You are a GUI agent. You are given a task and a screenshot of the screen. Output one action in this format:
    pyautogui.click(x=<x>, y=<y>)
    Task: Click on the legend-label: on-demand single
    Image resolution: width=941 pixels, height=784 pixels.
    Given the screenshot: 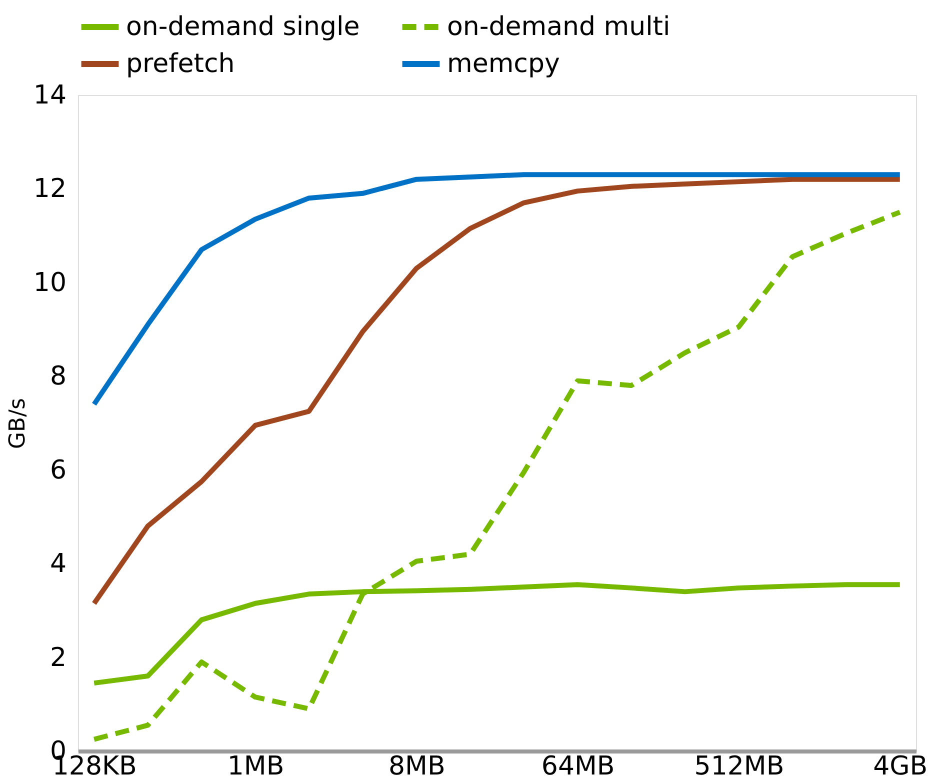 What is the action you would take?
    pyautogui.click(x=243, y=27)
    